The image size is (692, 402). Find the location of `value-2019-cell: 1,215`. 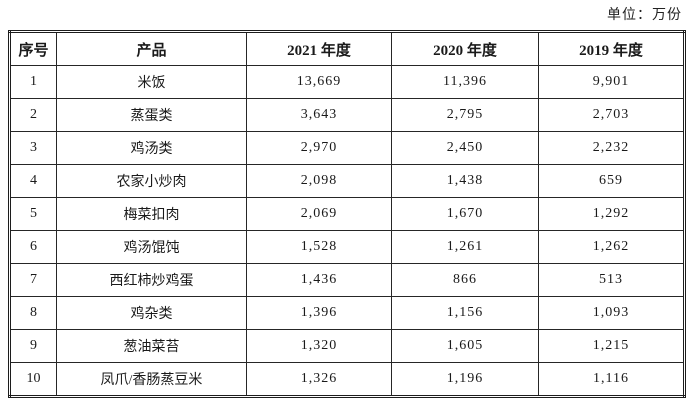

value-2019-cell: 1,215 is located at coordinates (611, 346).